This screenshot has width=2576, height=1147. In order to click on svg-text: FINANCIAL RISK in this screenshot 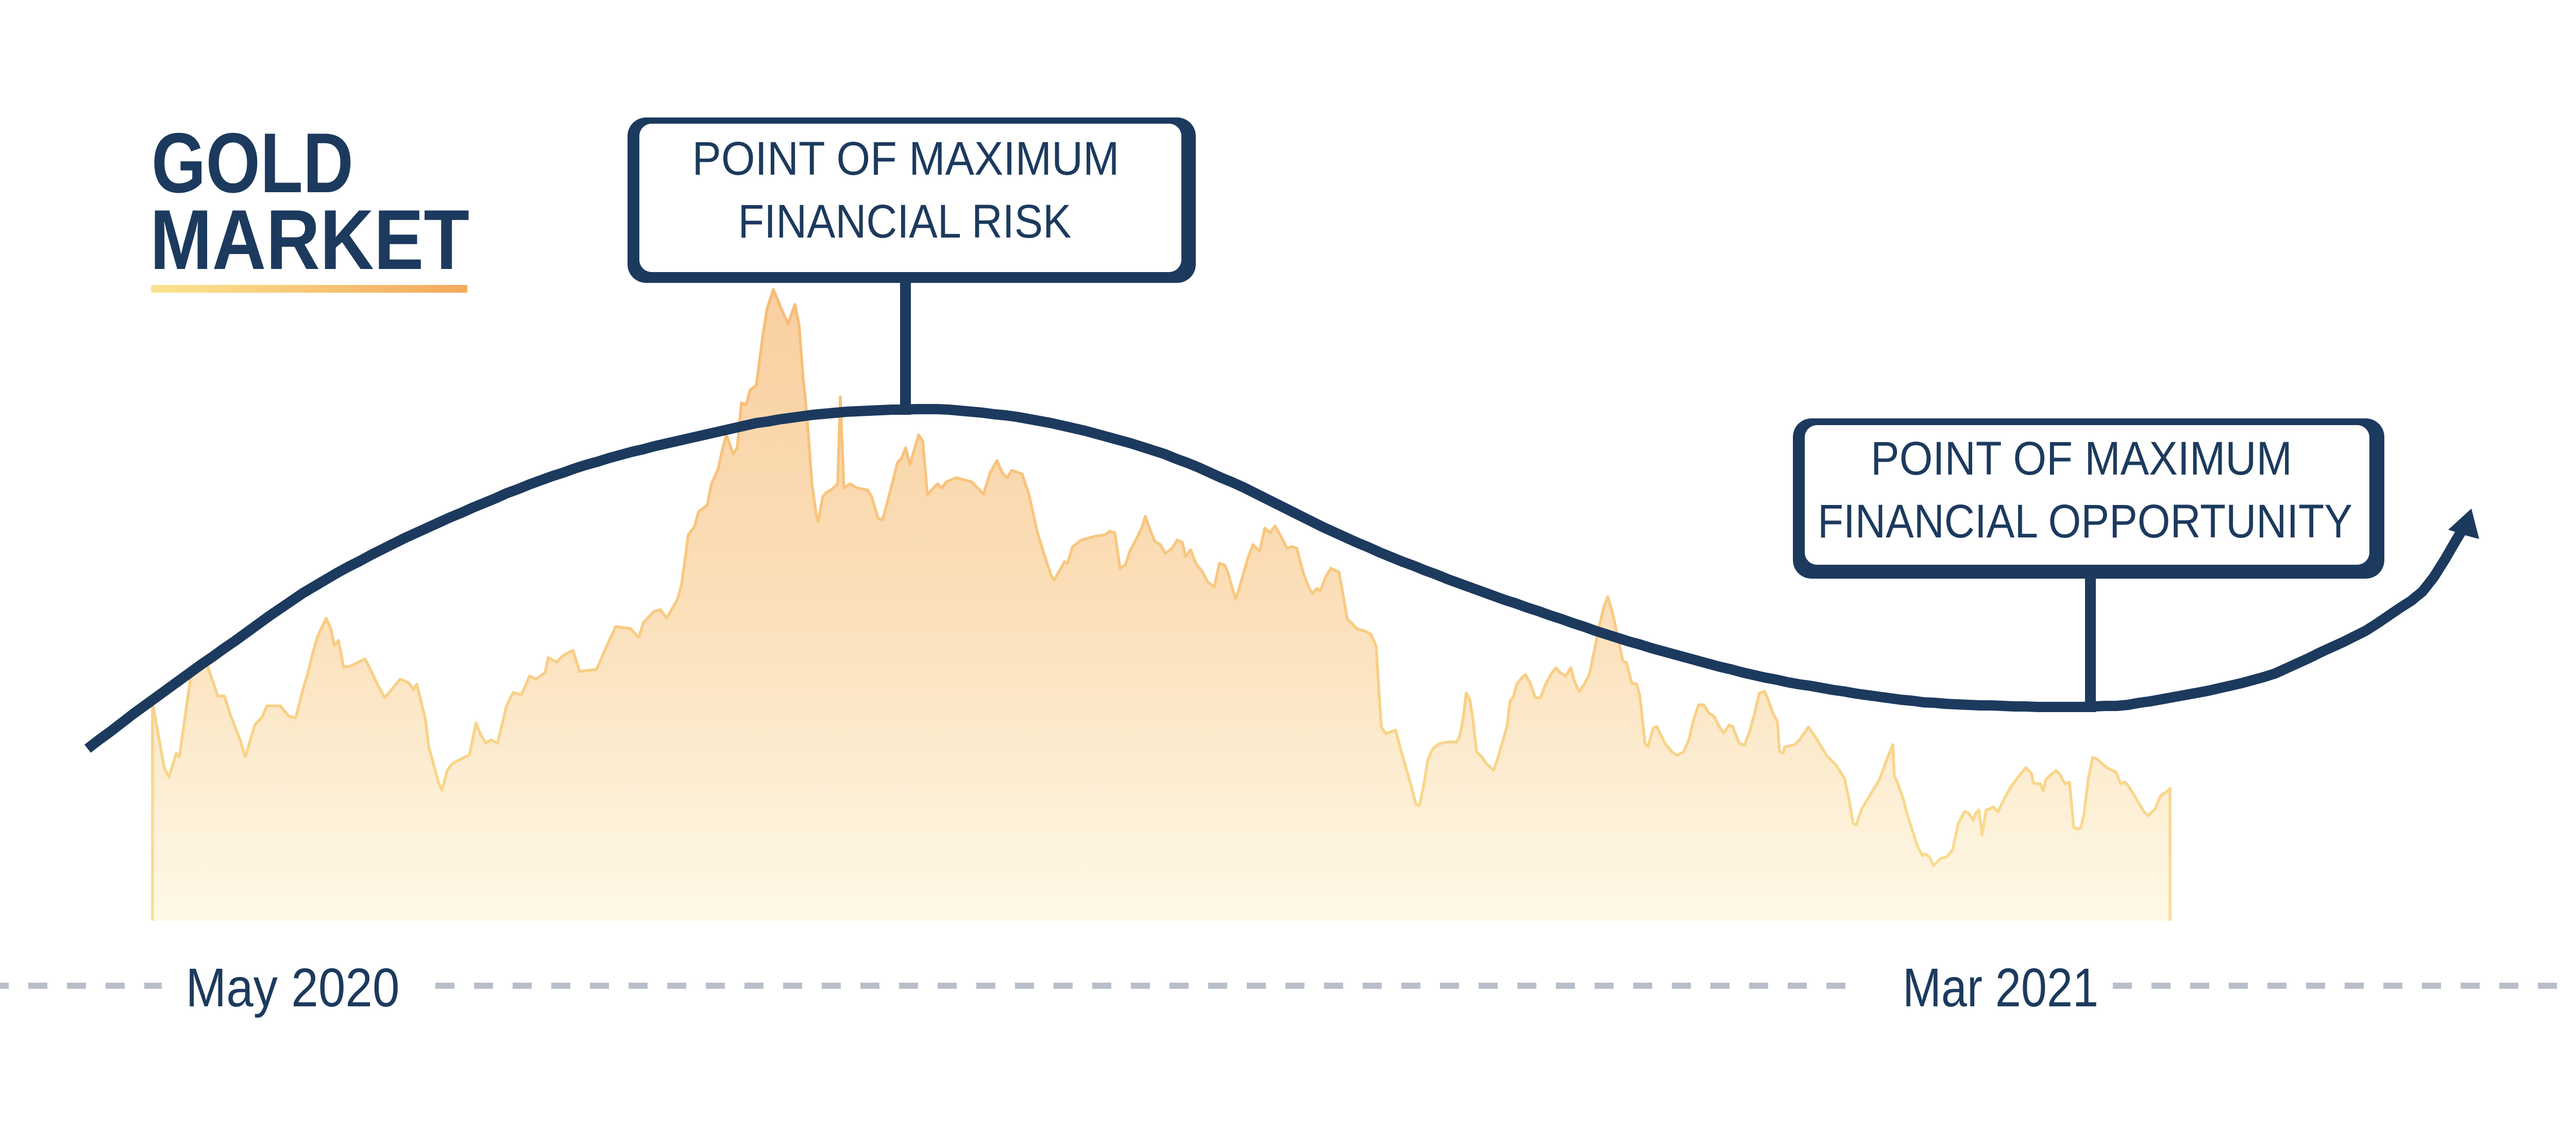, I will do `click(905, 222)`.